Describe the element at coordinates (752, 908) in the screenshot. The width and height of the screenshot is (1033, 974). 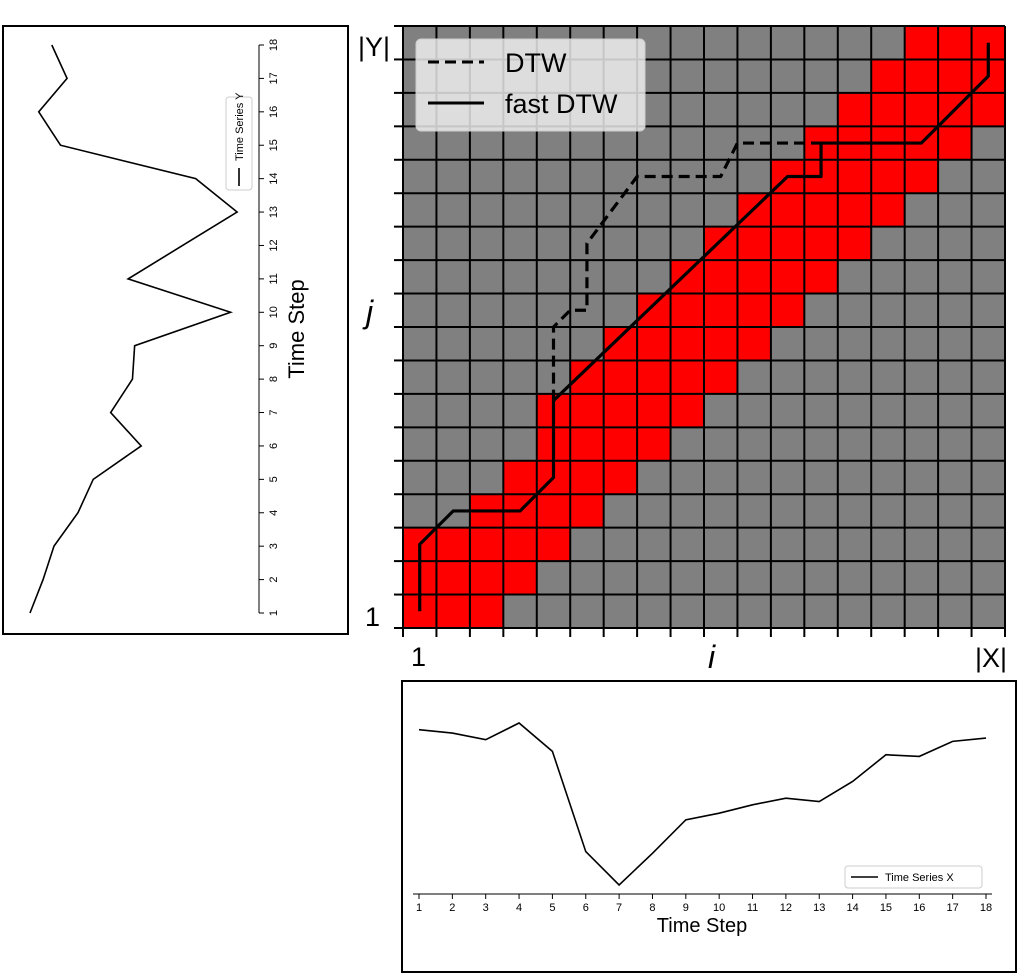
I see `panel-x-tick-label: 11` at that location.